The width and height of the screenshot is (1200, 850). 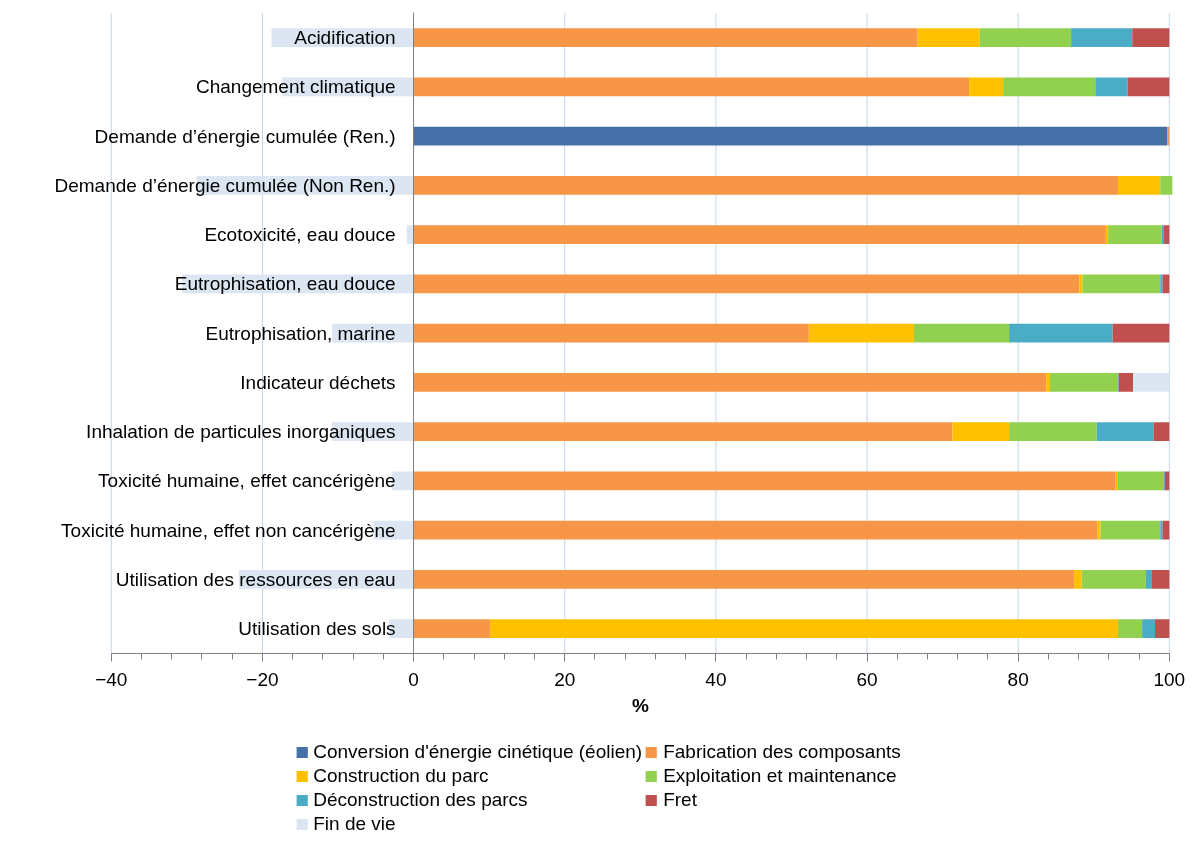 I want to click on legend-label: Exploitation et maintenance, so click(x=780, y=776).